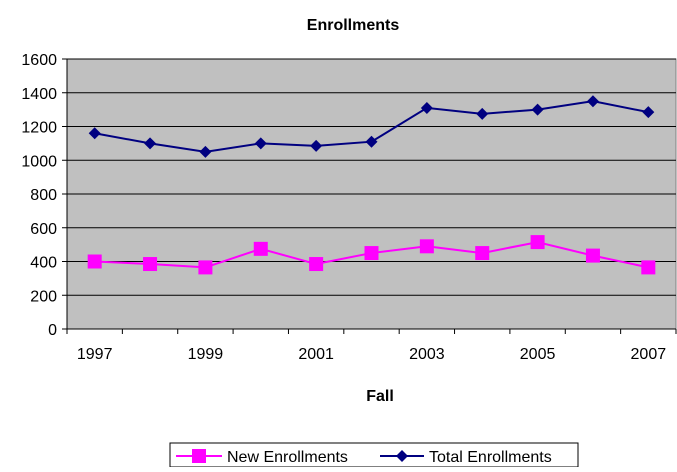 The height and width of the screenshot is (472, 677). I want to click on x-tick-label: 2007, so click(649, 354).